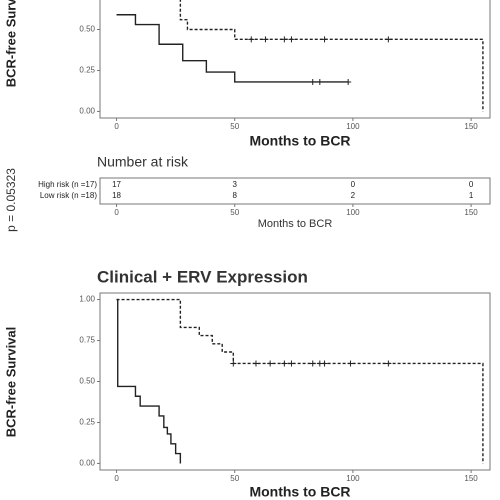  I want to click on risk-row-label: High risk (n =17), so click(67, 184).